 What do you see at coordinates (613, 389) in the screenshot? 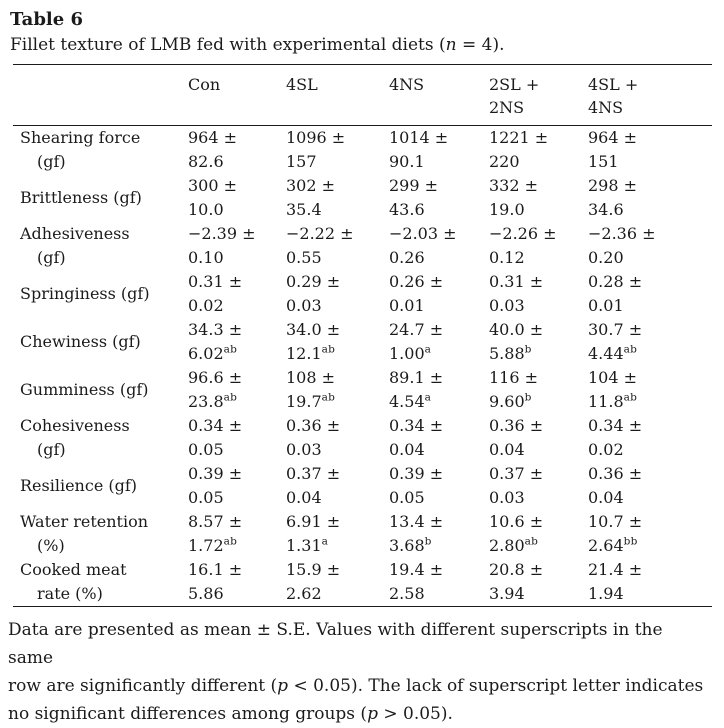
I see `table-cell: 104 ±11.8ab` at bounding box center [613, 389].